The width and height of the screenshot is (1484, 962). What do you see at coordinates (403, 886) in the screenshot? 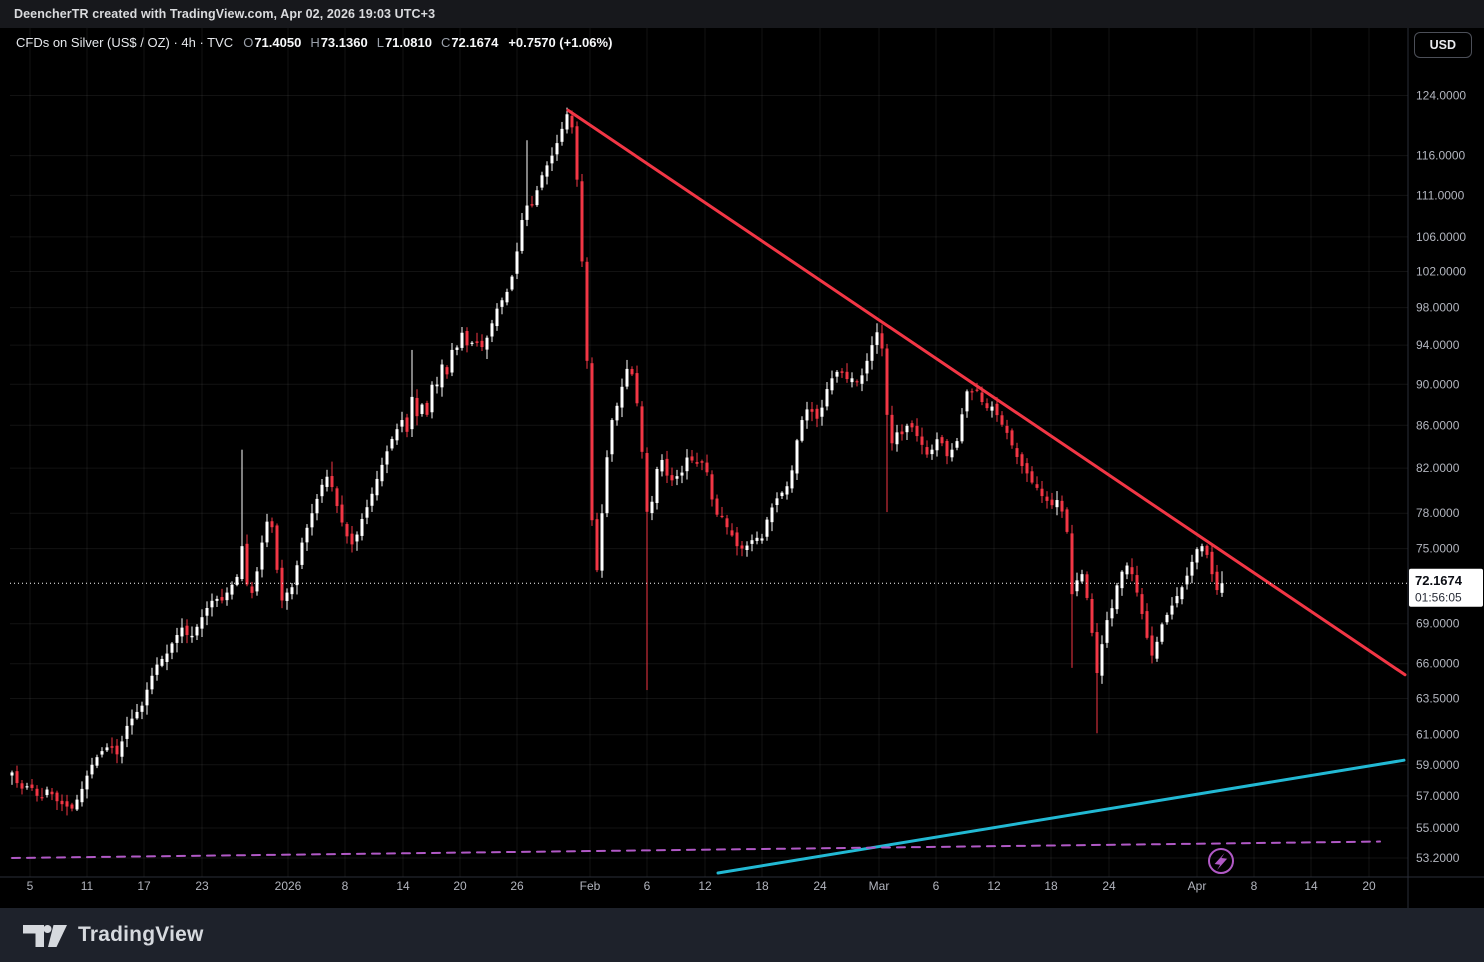
I see `time-axis-label: 14` at bounding box center [403, 886].